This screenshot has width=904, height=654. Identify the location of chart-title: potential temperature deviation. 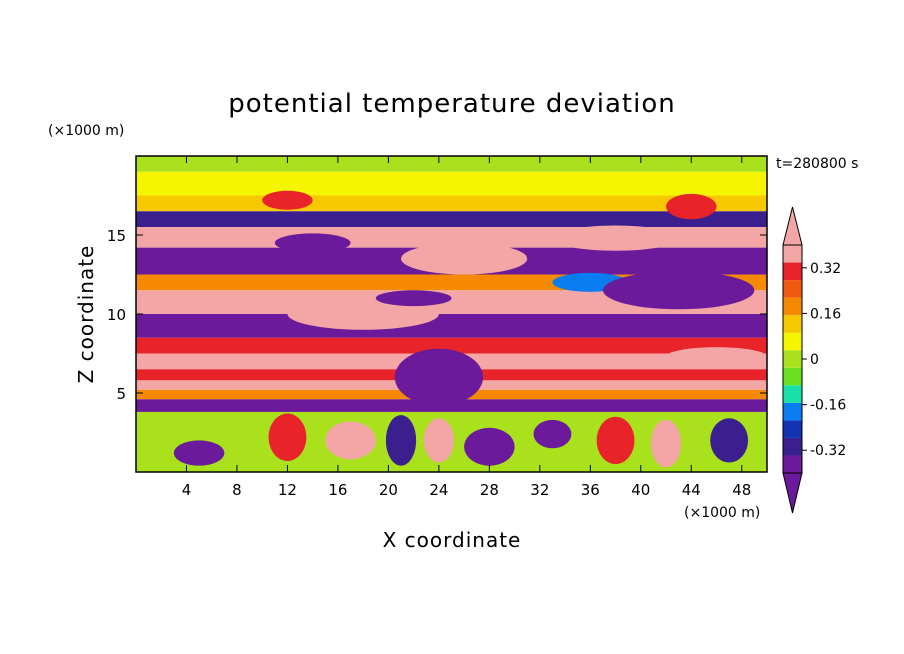
(451, 104).